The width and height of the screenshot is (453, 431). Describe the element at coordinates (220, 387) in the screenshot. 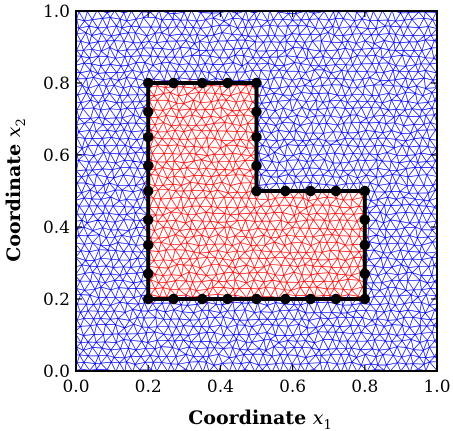

I see `x-tick-label: 0.4` at that location.